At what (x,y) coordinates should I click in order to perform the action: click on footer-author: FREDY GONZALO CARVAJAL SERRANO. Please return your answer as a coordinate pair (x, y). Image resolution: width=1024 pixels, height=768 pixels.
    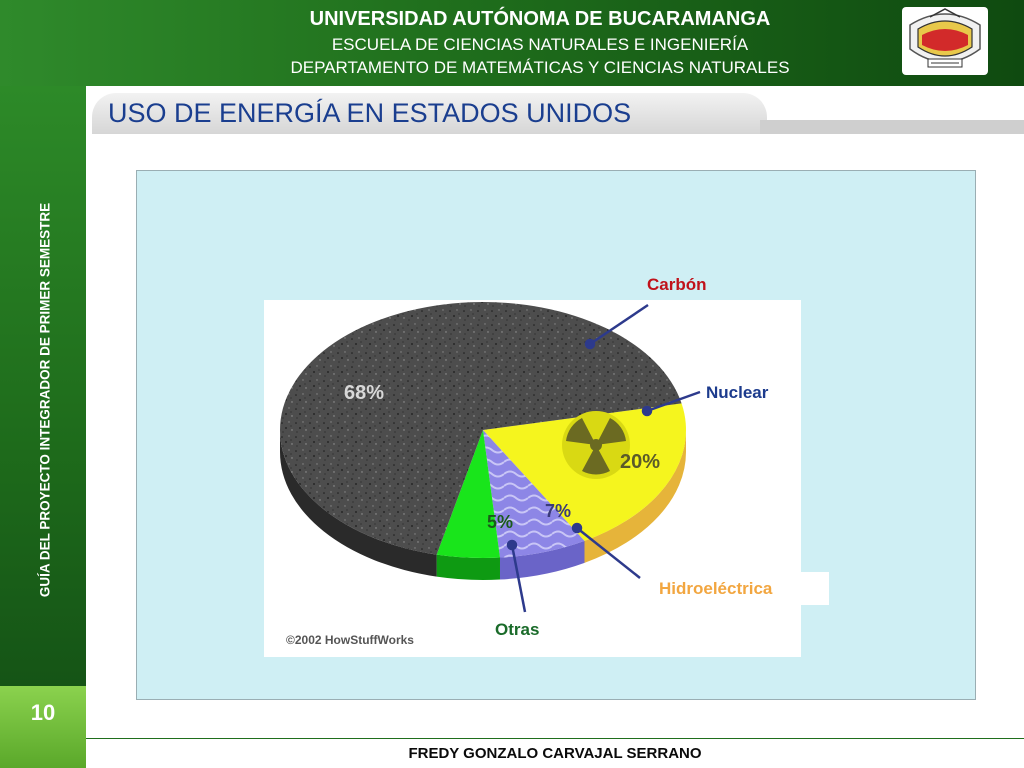
    Looking at the image, I should click on (555, 753).